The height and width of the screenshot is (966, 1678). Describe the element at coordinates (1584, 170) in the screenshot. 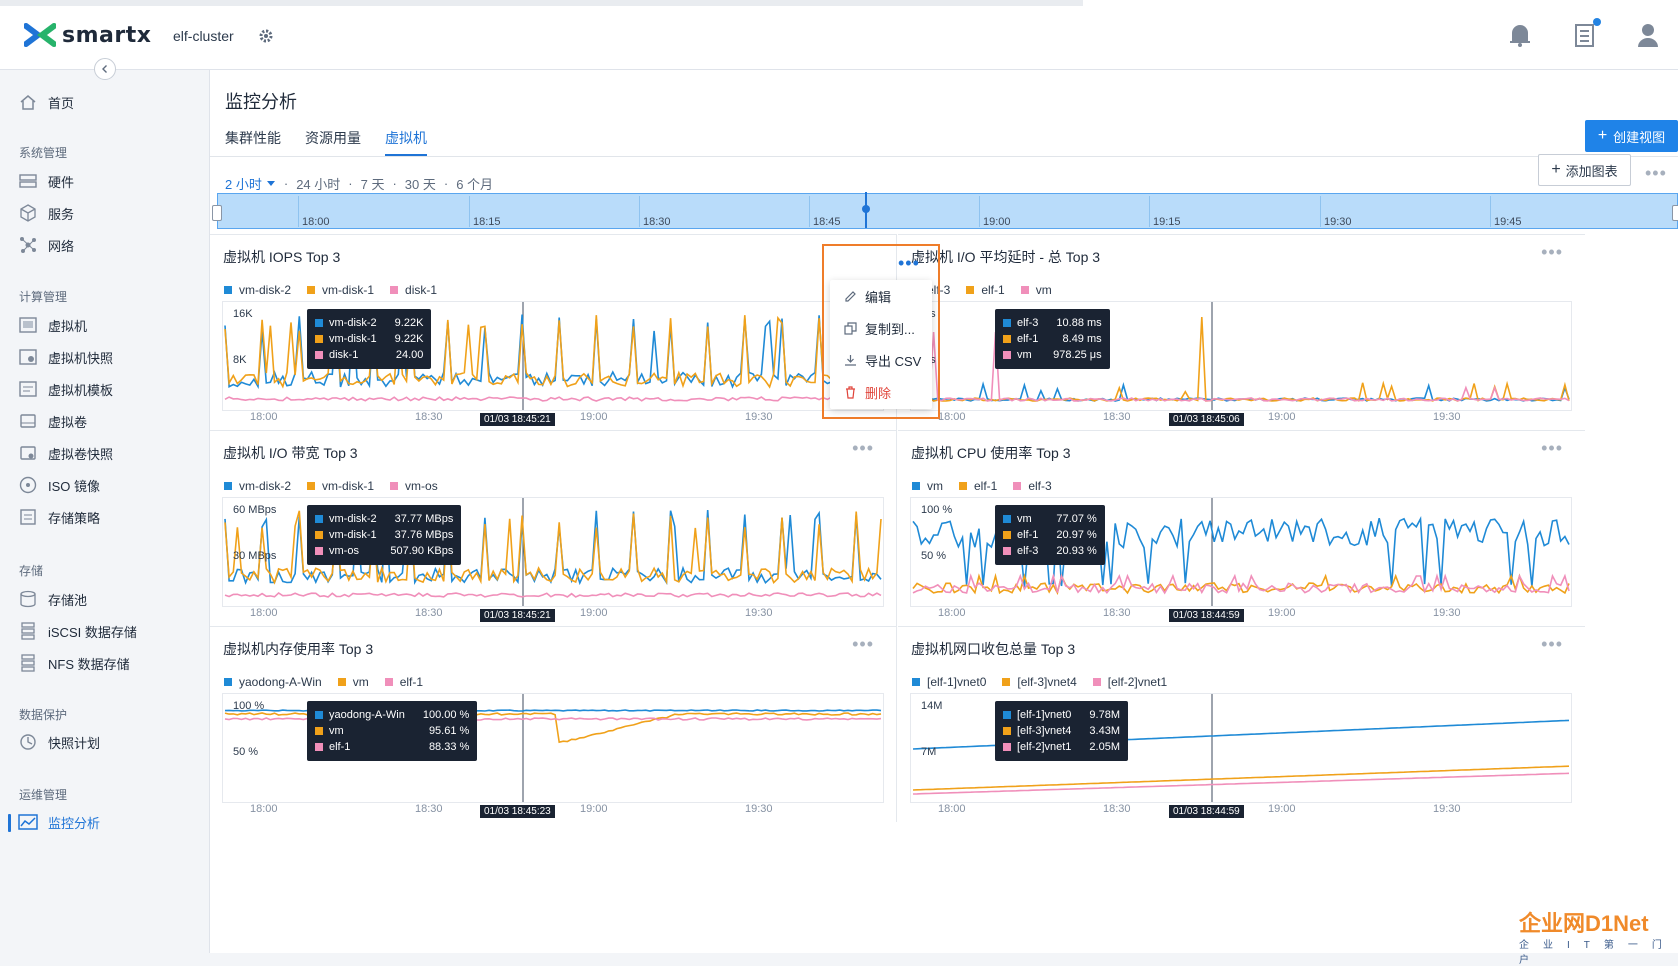

I see `add-chart-button: + 添加图表` at that location.